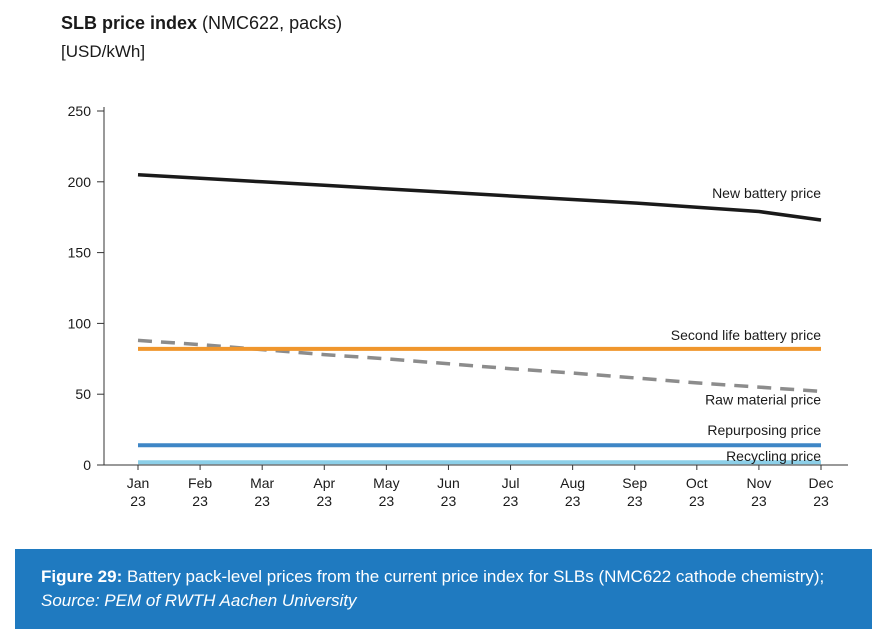 The width and height of the screenshot is (882, 637). What do you see at coordinates (764, 430) in the screenshot?
I see `series-label-repurposing-price: Repurposing price` at bounding box center [764, 430].